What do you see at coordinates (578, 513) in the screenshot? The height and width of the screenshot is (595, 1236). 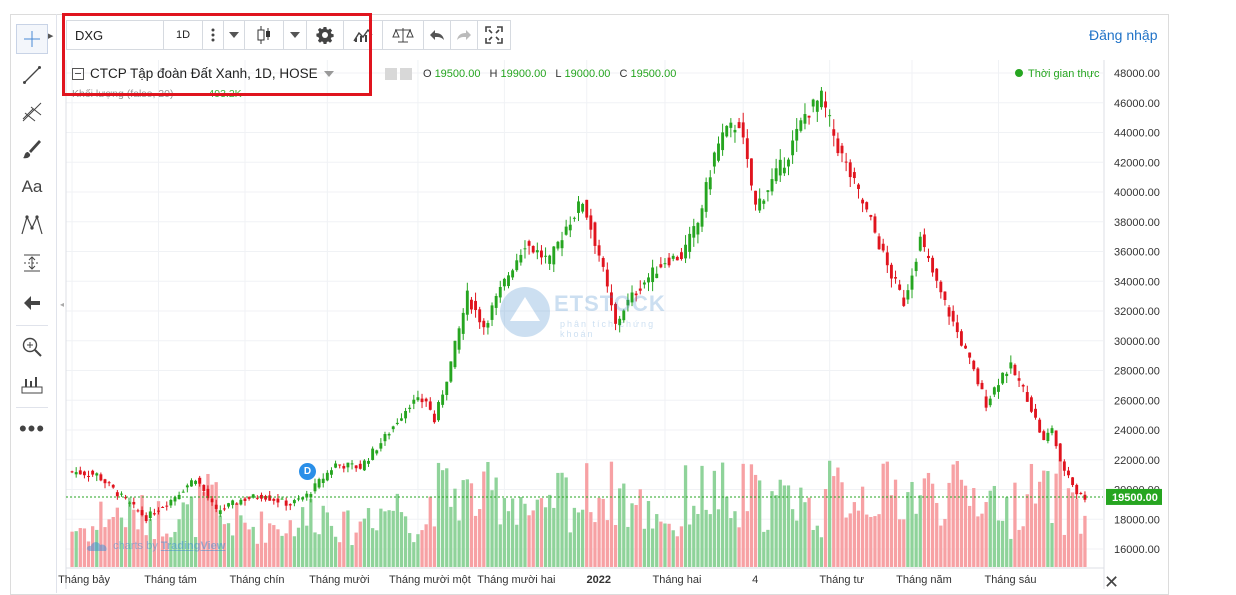 I see `volume-bars` at bounding box center [578, 513].